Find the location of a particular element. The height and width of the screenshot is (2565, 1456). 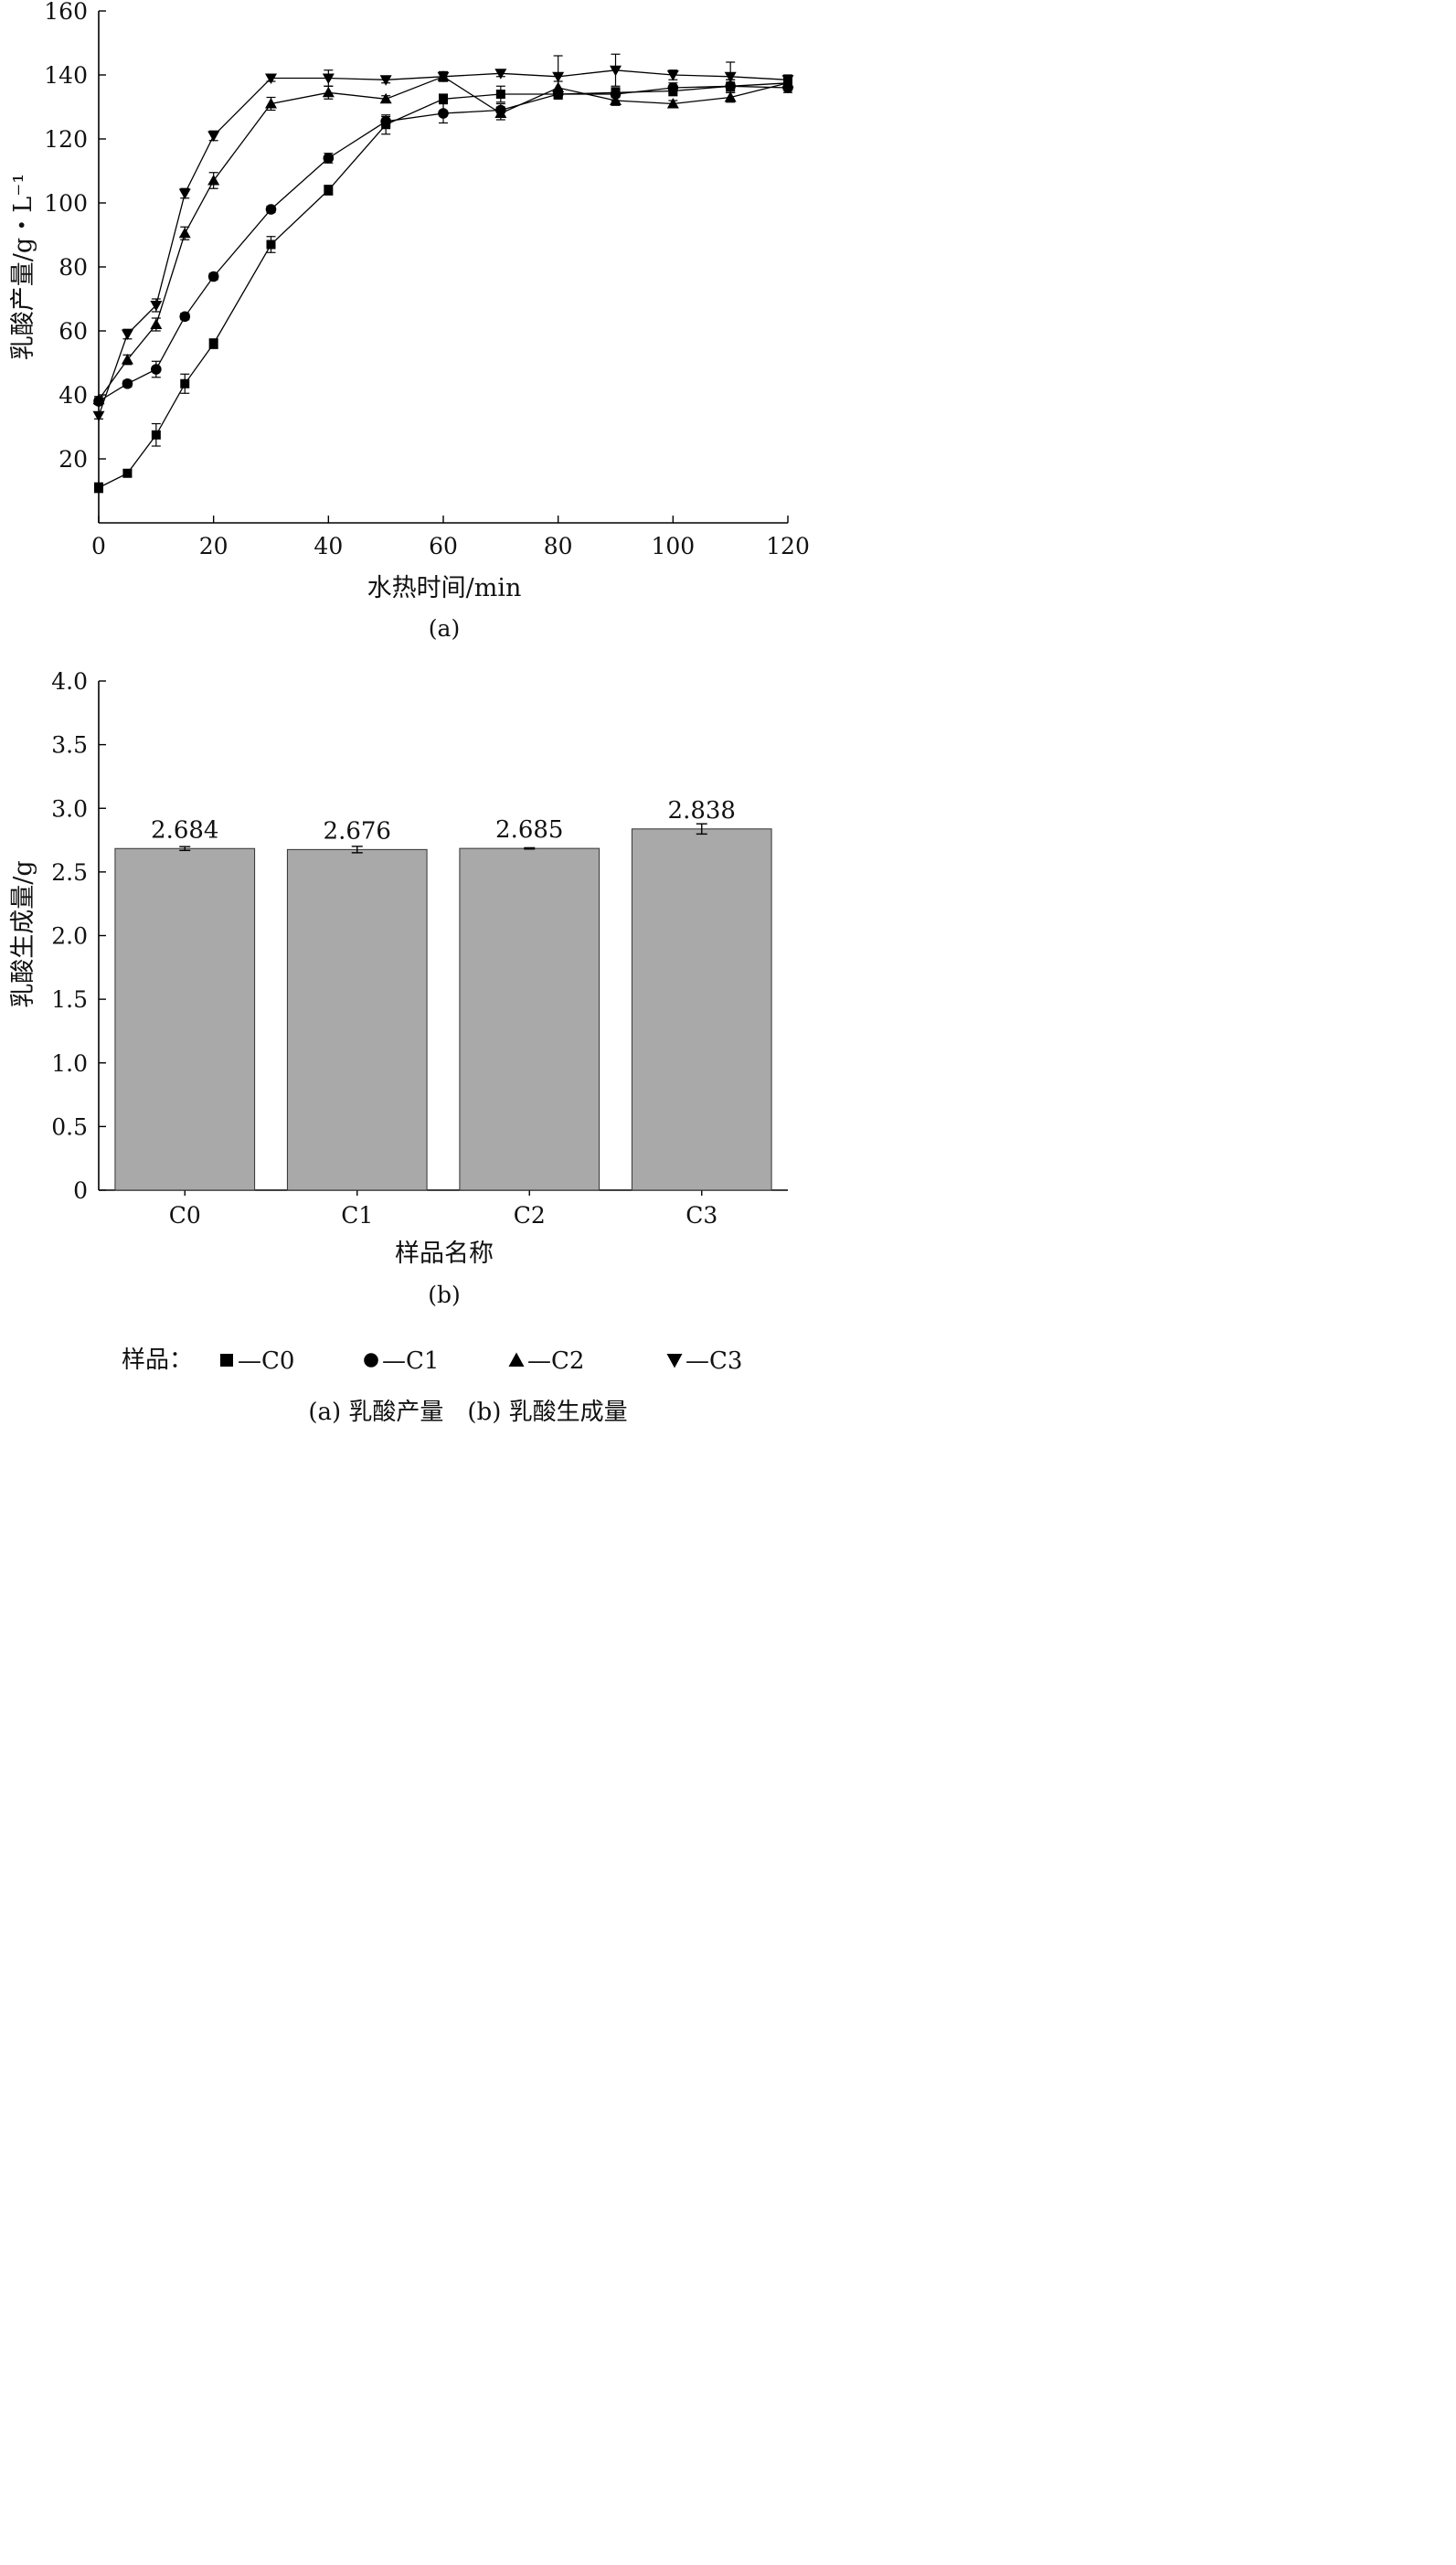

x-tick-label-a: 40 is located at coordinates (329, 546).